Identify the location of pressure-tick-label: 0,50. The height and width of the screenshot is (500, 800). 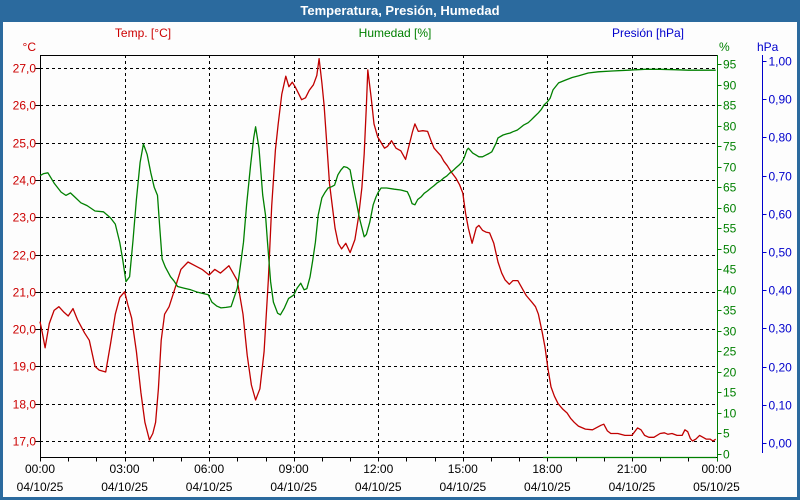
(781, 253).